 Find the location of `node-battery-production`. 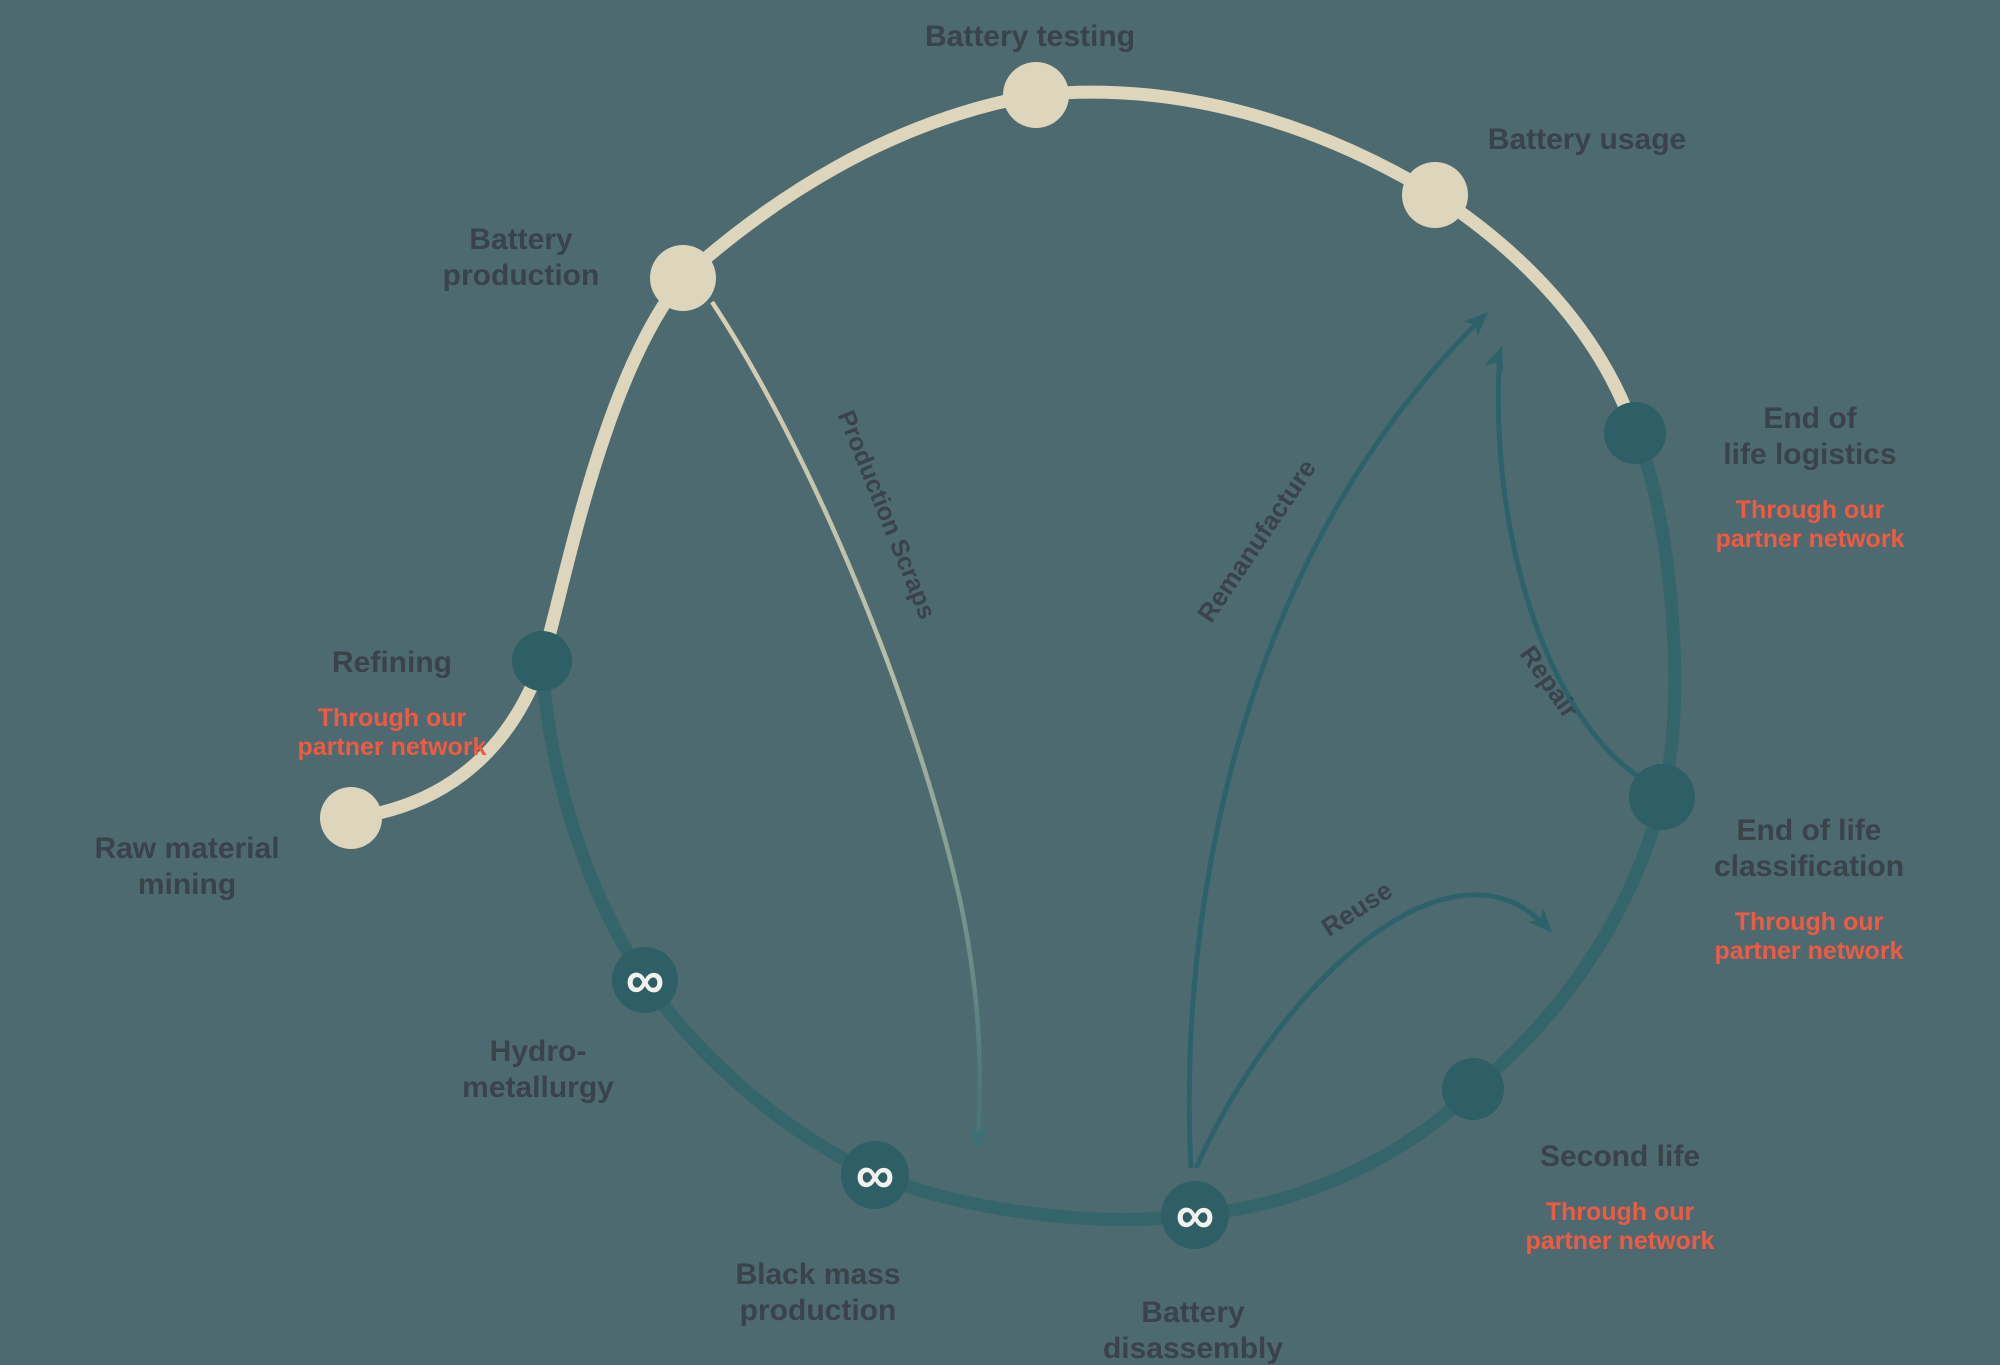

node-battery-production is located at coordinates (683, 278).